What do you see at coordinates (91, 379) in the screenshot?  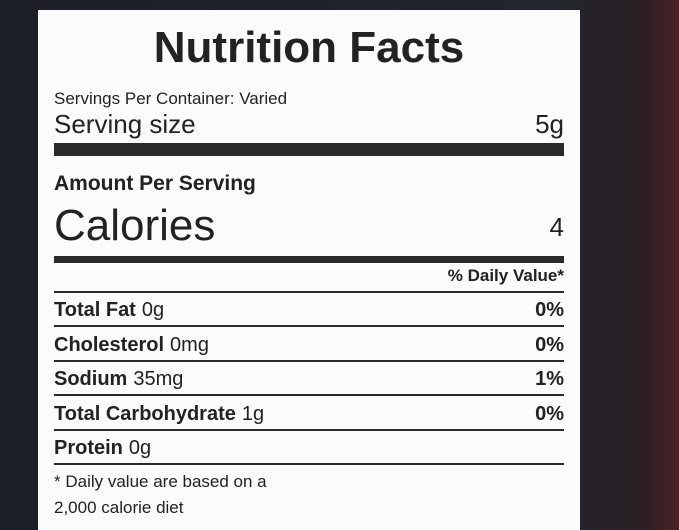 I see `nutrient-name: Sodium` at bounding box center [91, 379].